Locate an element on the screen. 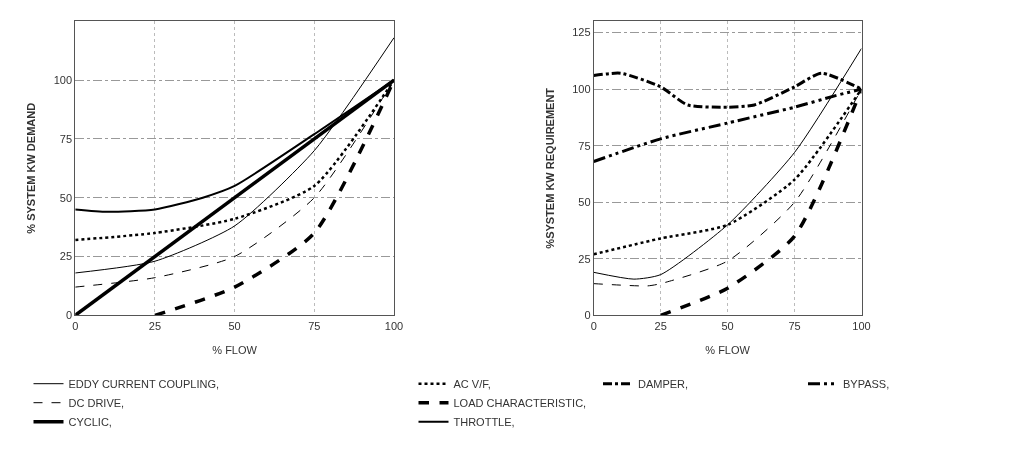  legend-label: CYCLIC, is located at coordinates (90, 421).